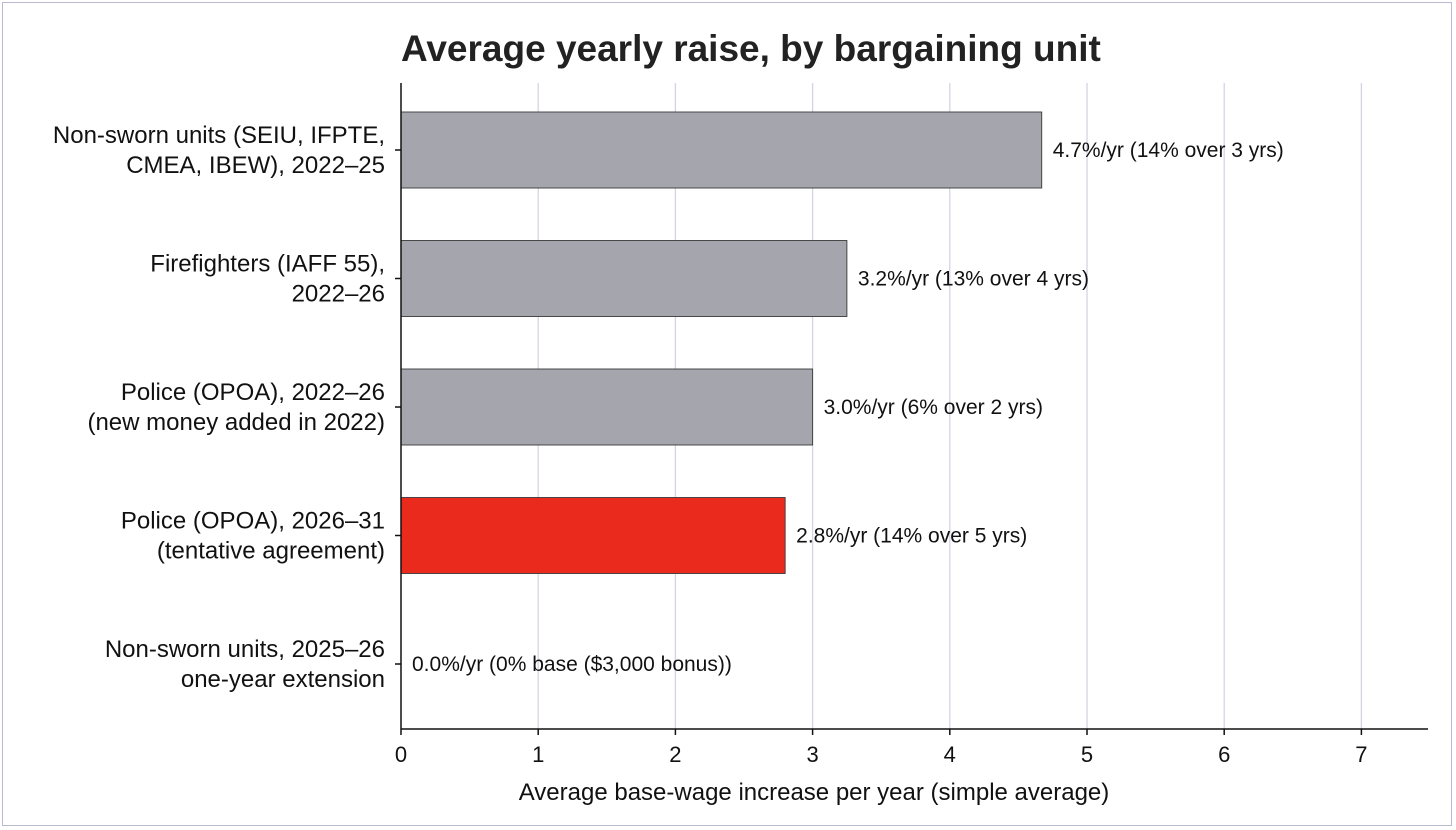 This screenshot has width=1456, height=830. What do you see at coordinates (812, 754) in the screenshot?
I see `x-tick-label: 3` at bounding box center [812, 754].